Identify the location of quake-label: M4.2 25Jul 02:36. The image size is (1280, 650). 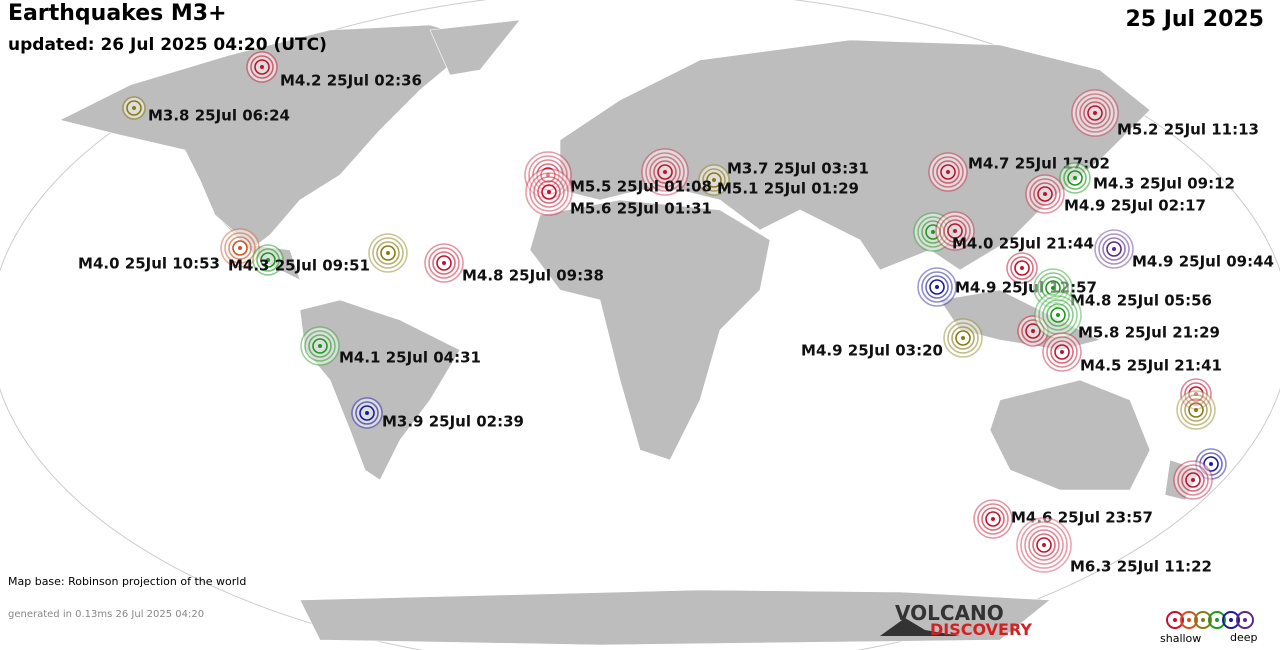
(351, 81).